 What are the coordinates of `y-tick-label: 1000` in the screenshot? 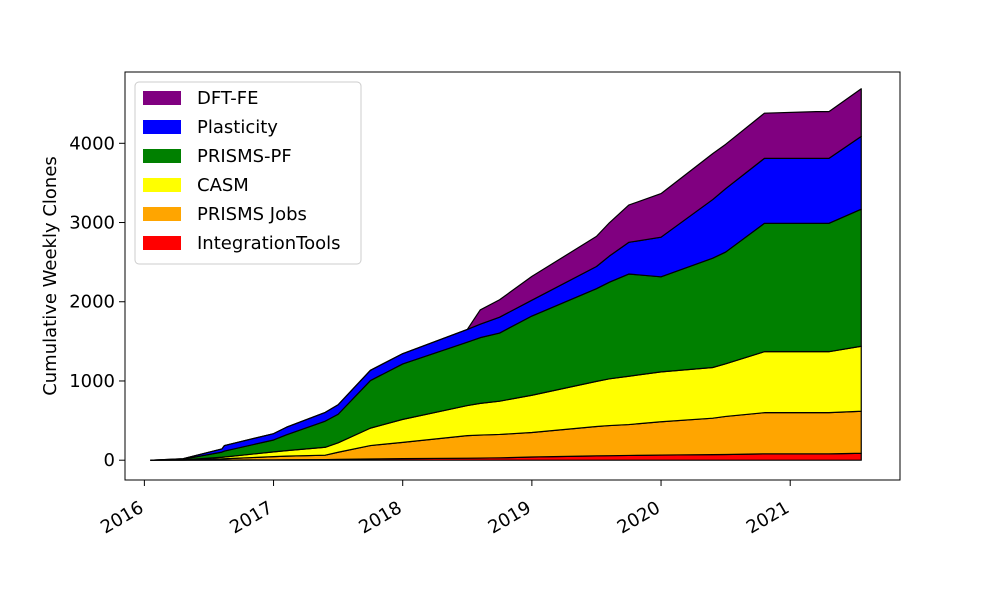 It's located at (92, 381).